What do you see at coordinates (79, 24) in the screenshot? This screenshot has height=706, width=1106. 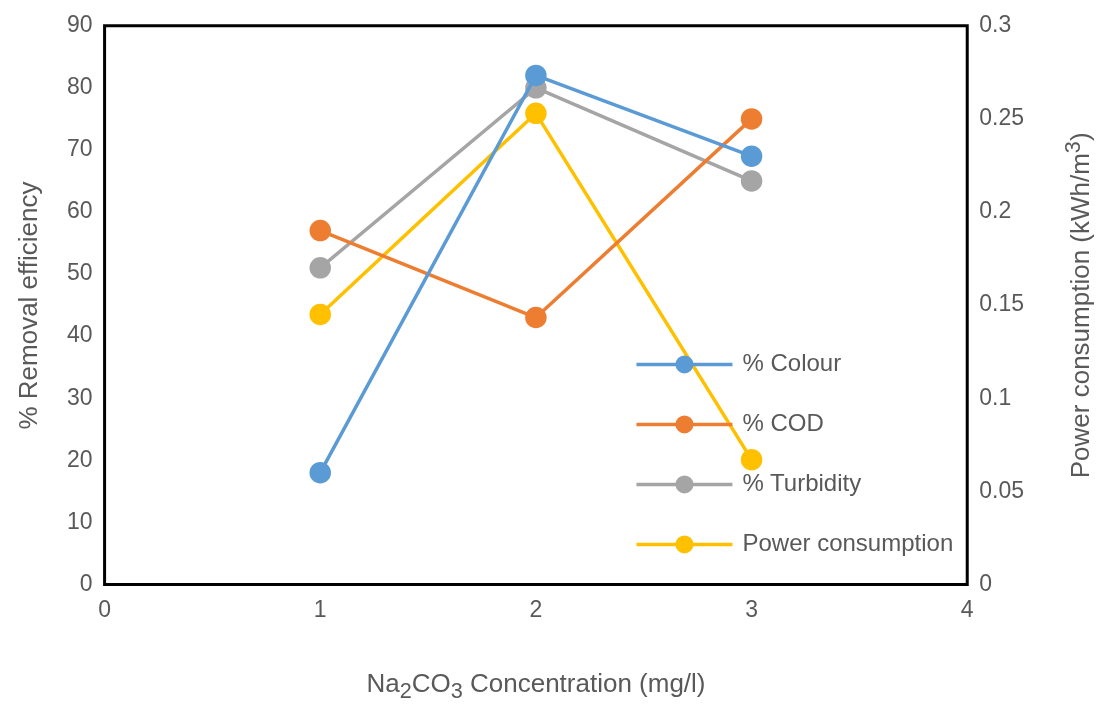 I see `y-tick-label: 90` at bounding box center [79, 24].